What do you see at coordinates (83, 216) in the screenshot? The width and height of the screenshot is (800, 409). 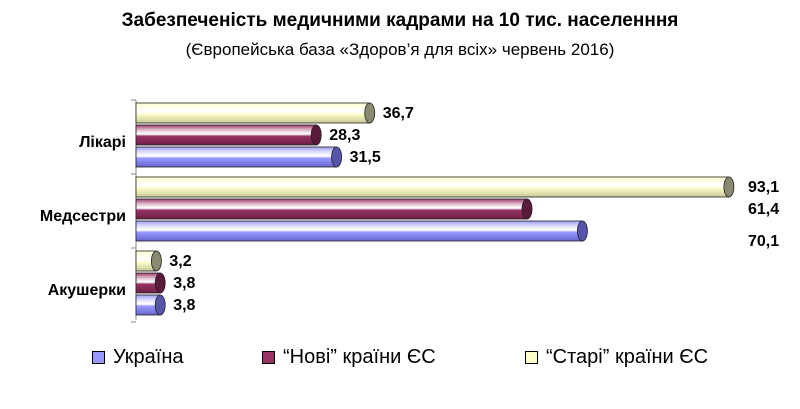 I see `category-label: Медсестри` at bounding box center [83, 216].